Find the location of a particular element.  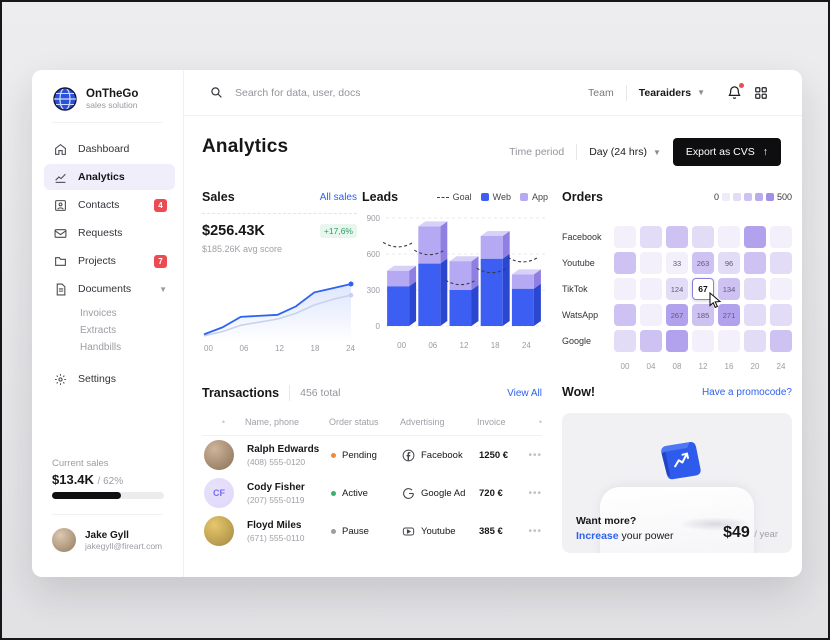

sidebar-item-documents: Documents ▼ is located at coordinates (109, 289).